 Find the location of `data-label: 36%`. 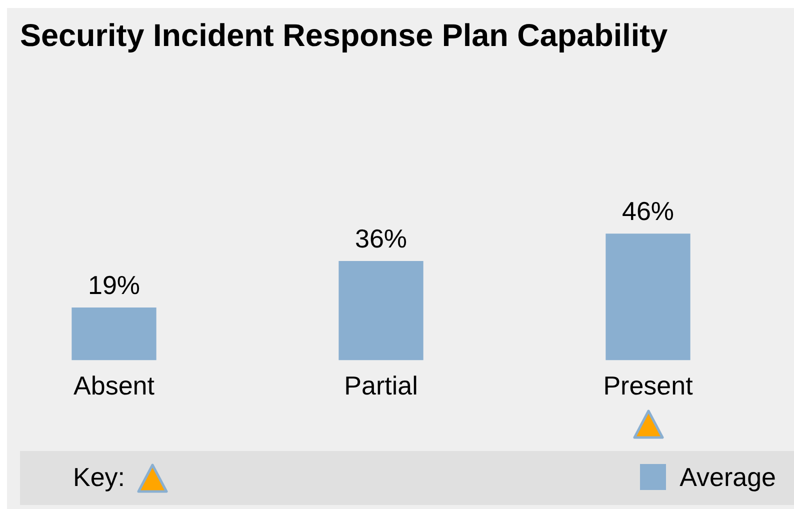

data-label: 36% is located at coordinates (381, 238).